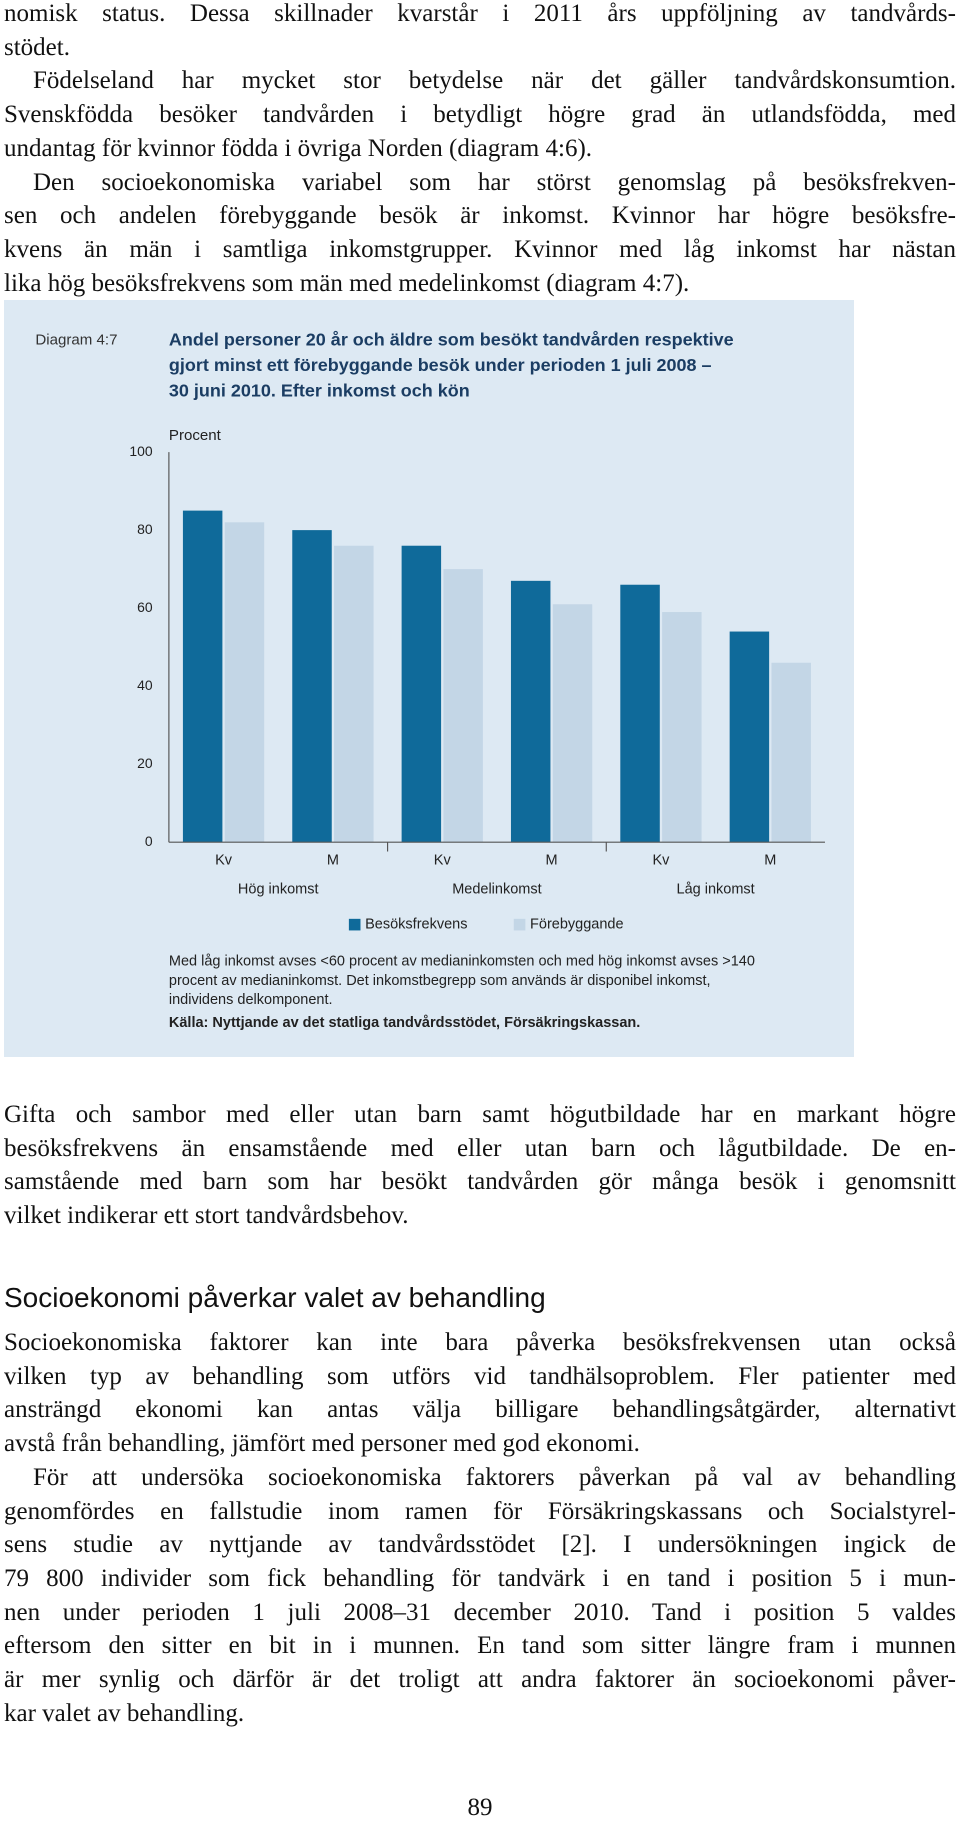 Image resolution: width=960 pixels, height=1824 pixels. I want to click on y-tick-label: 60, so click(145, 607).